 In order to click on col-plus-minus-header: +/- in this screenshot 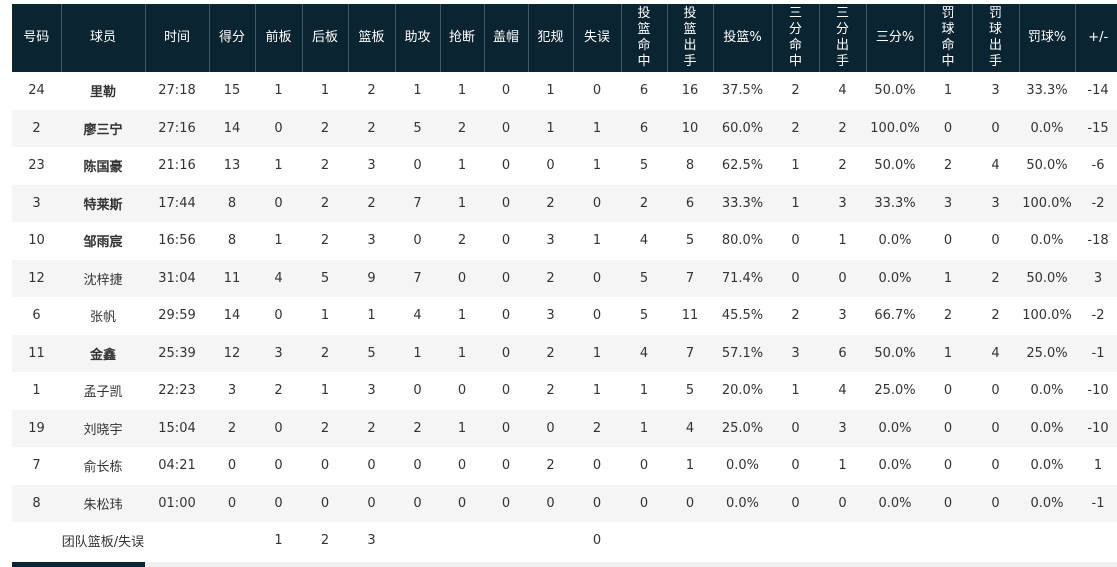, I will do `click(1096, 38)`.